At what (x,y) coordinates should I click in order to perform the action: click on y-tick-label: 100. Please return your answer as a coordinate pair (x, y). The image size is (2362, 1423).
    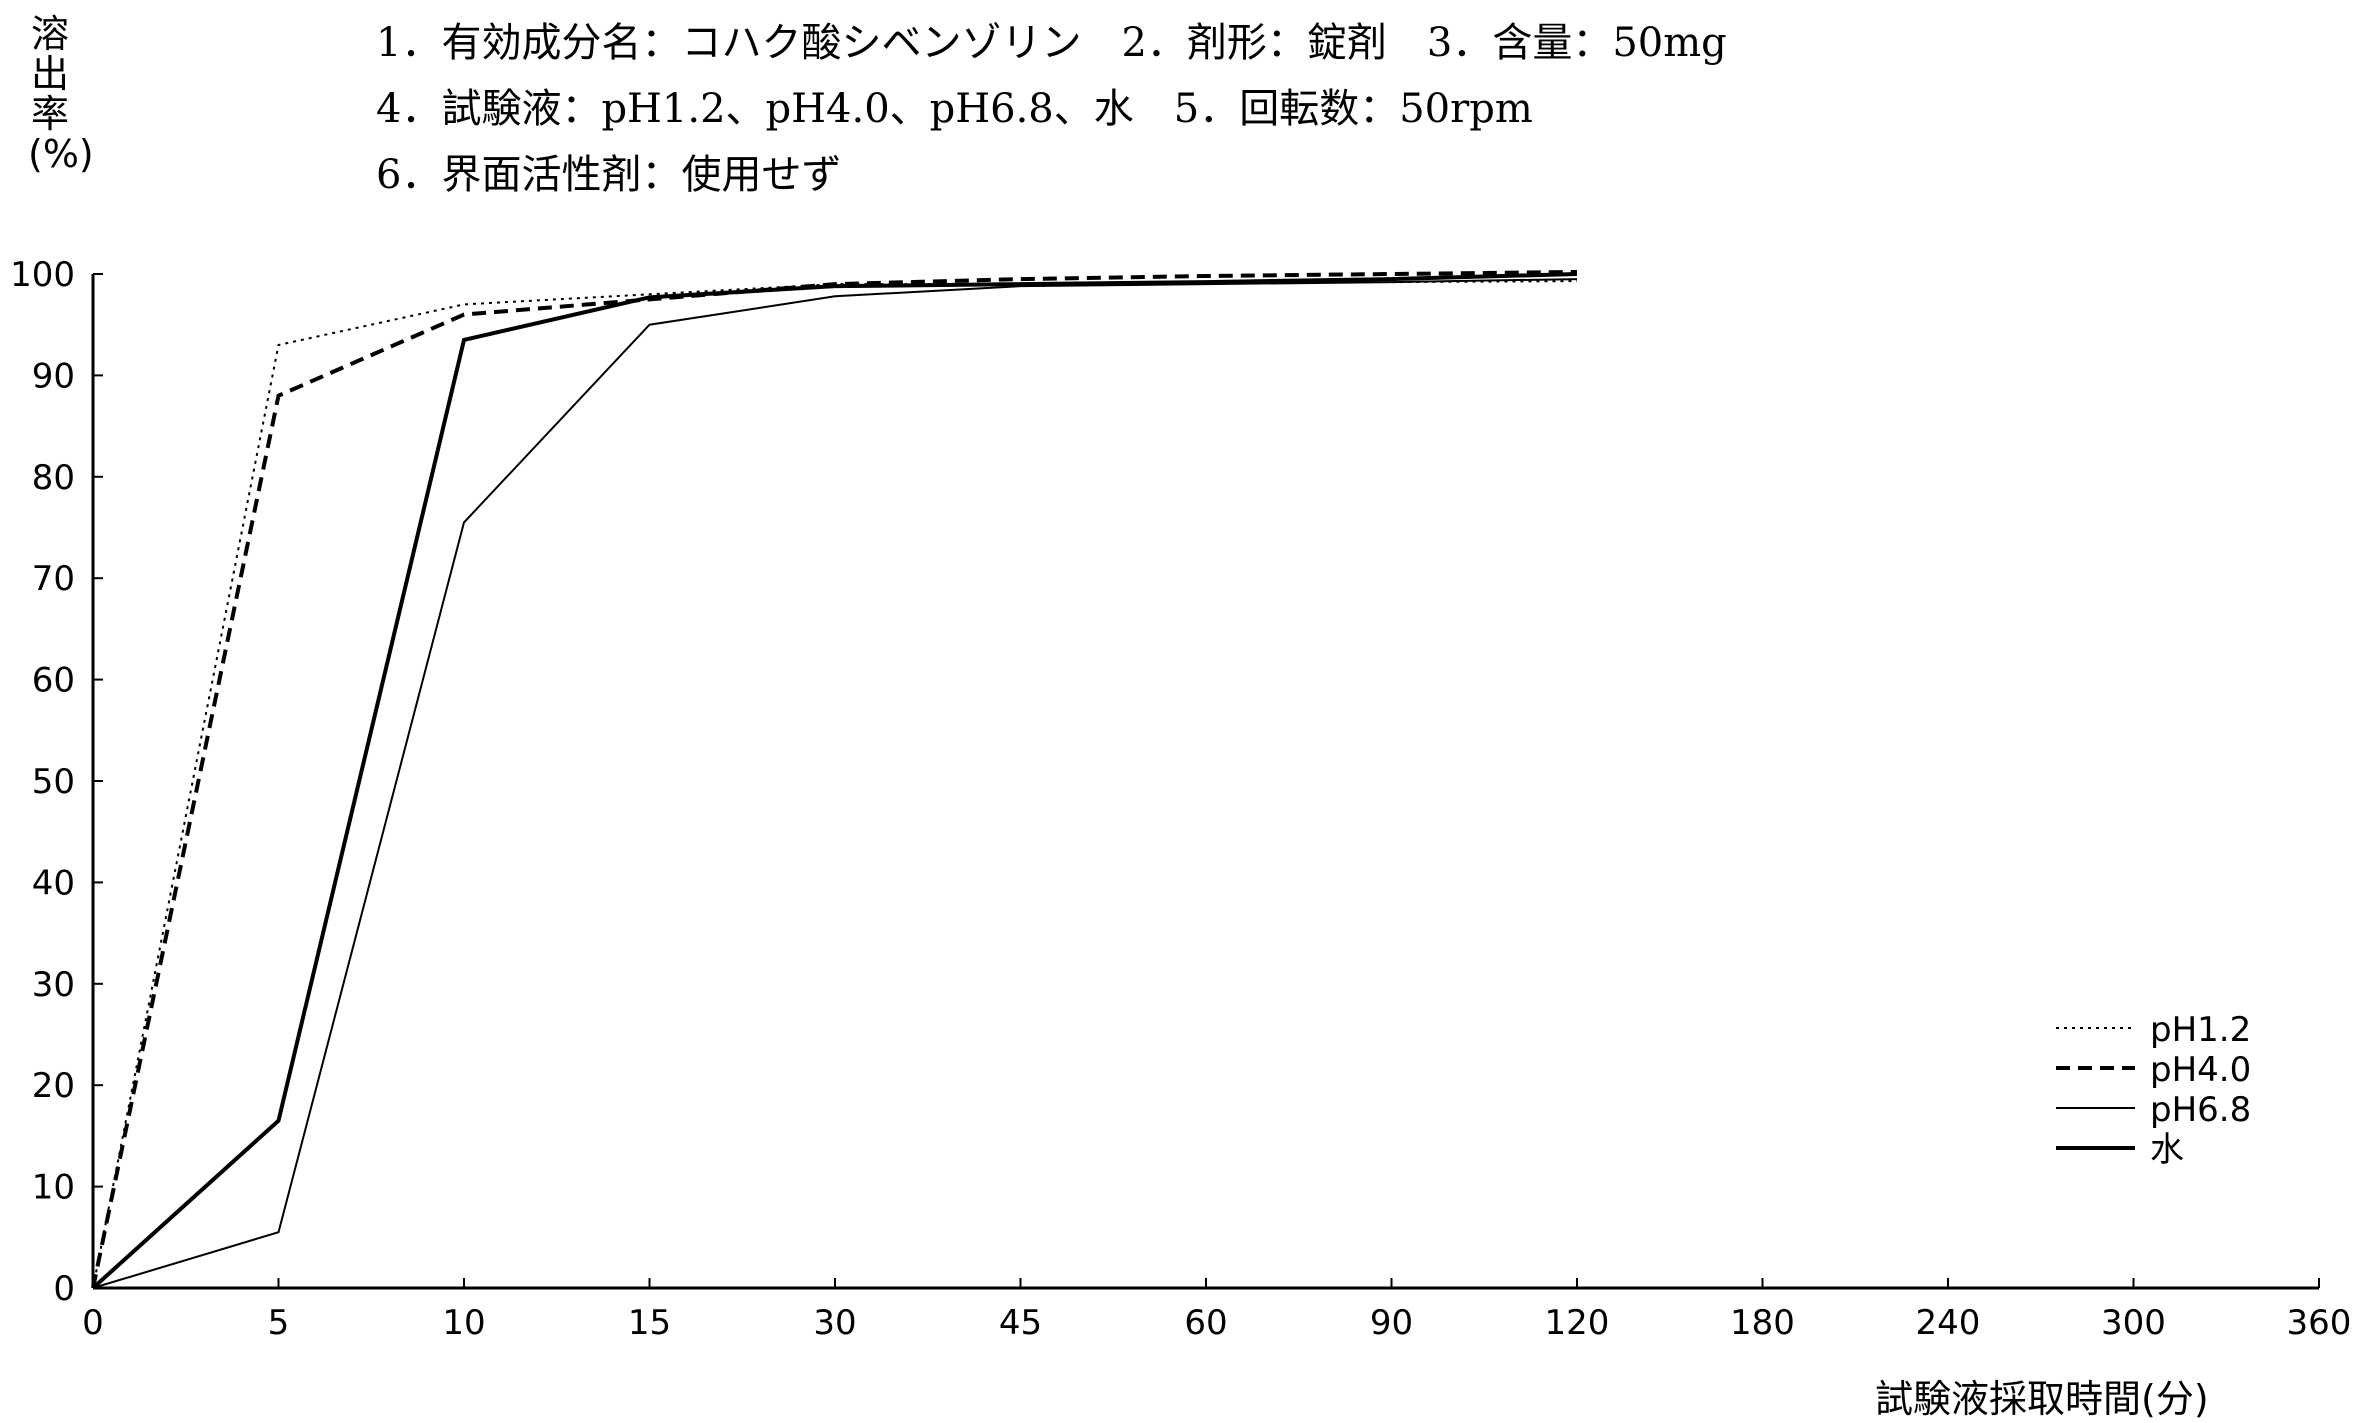
    Looking at the image, I should click on (42, 275).